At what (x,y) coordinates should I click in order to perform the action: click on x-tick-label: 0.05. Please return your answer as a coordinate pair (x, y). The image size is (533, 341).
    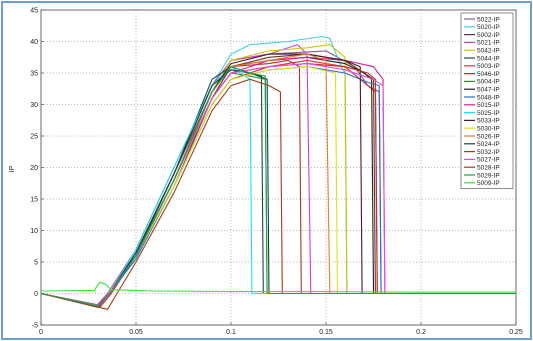
    Looking at the image, I should click on (136, 332).